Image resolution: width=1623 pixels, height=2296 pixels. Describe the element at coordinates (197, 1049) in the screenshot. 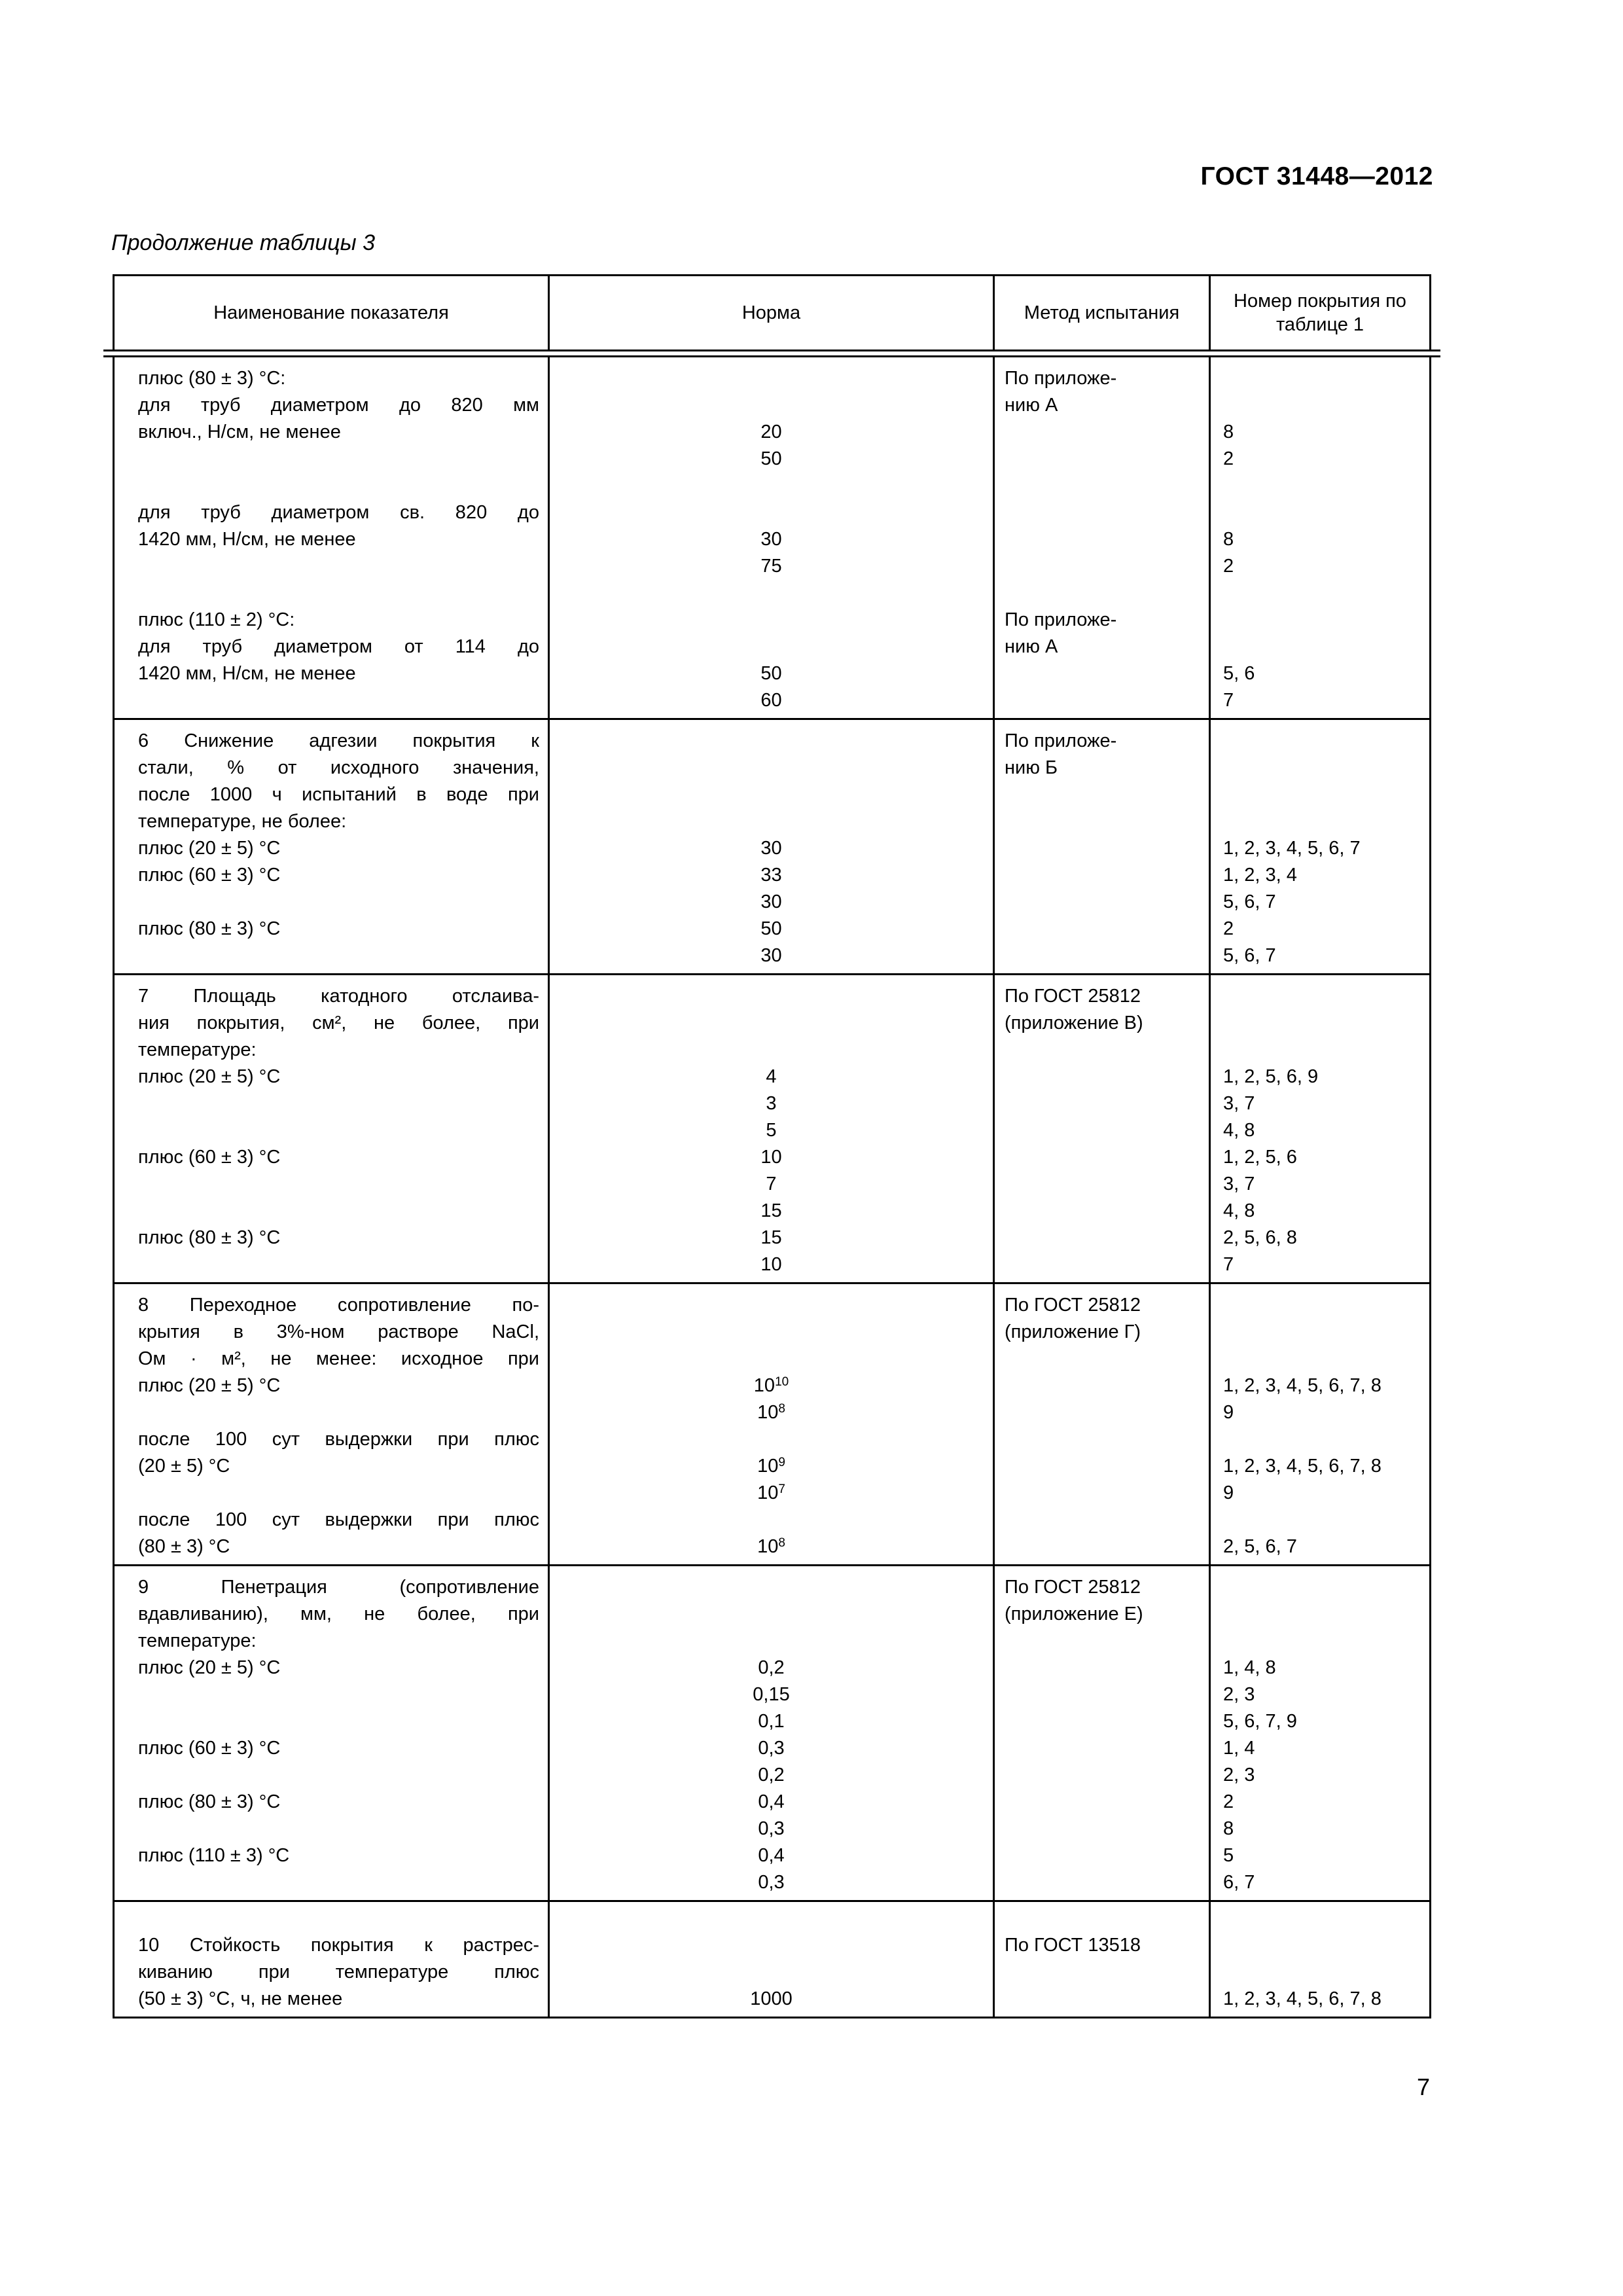

I see `table-line: температуре:` at that location.